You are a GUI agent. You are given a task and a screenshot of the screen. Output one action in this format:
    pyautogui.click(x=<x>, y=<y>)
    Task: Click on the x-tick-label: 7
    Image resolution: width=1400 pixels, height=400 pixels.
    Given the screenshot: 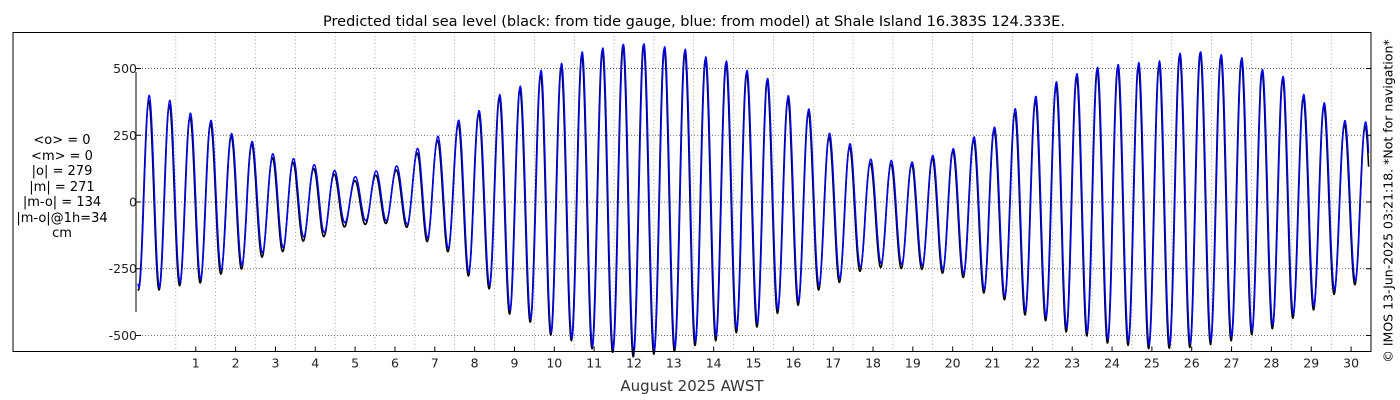 What is the action you would take?
    pyautogui.click(x=435, y=363)
    